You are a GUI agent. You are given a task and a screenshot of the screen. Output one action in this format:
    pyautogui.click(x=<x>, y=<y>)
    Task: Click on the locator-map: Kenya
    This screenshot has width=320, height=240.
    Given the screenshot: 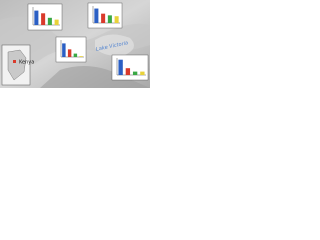 What is the action you would take?
    pyautogui.click(x=17, y=65)
    